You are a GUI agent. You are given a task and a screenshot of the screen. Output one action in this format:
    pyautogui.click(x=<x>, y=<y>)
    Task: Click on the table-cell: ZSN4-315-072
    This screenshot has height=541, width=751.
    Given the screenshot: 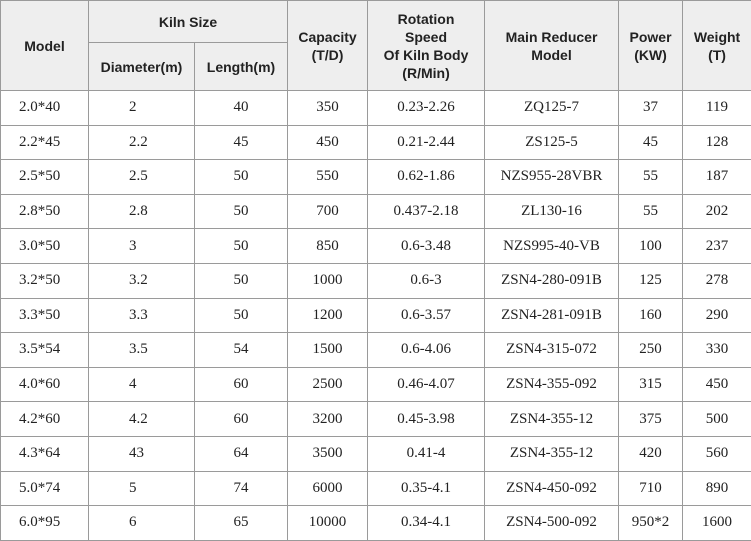 What is the action you would take?
    pyautogui.click(x=552, y=350)
    